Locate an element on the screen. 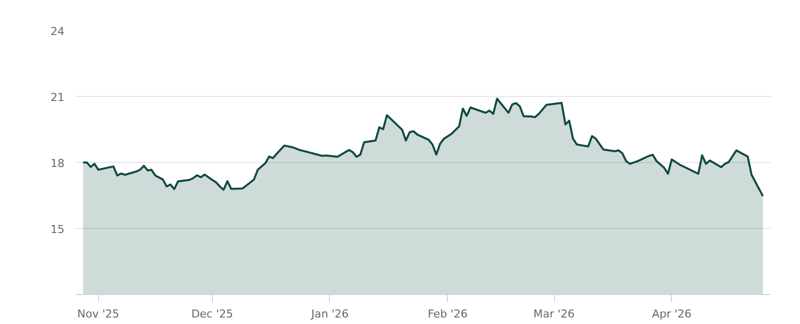 The width and height of the screenshot is (800, 324). x-tick-label: Feb '26 is located at coordinates (448, 314).